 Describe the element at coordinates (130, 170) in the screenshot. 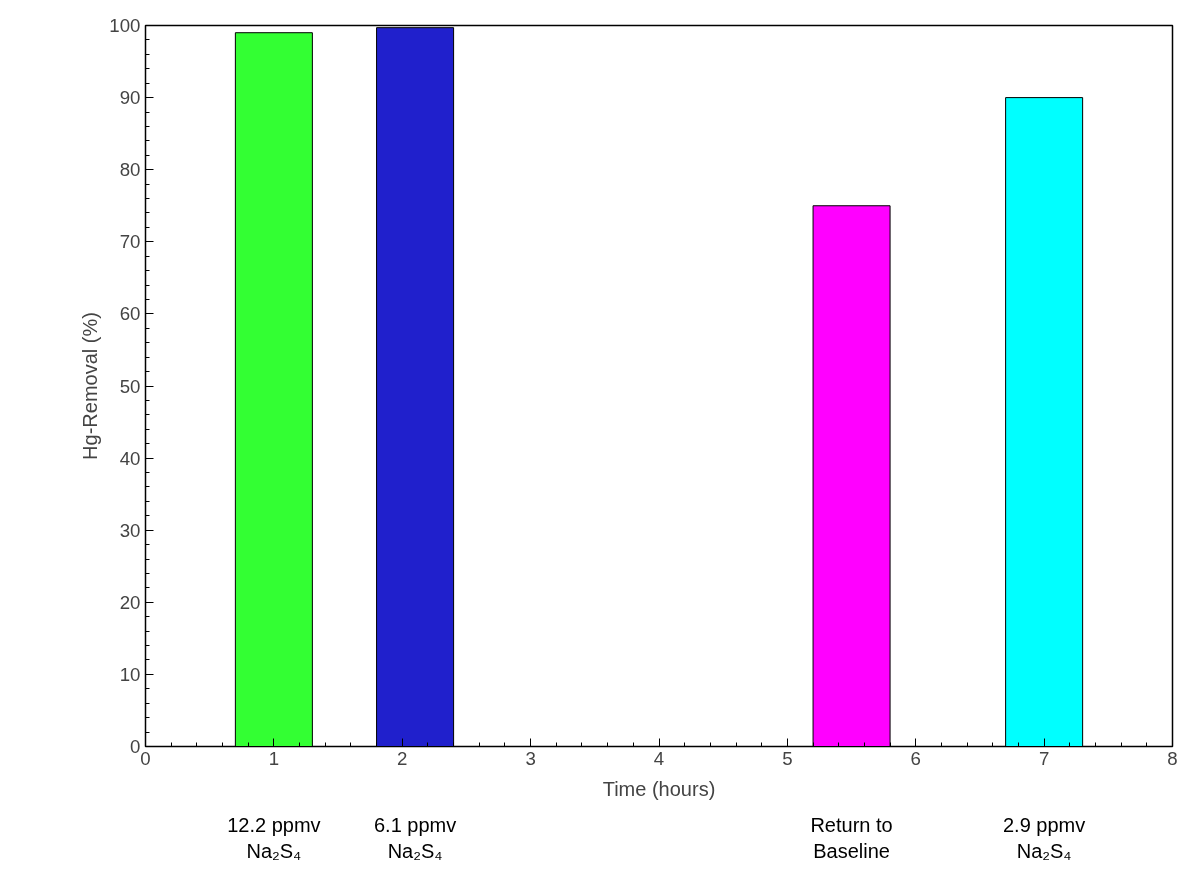

I see `y-tick-label: 80` at that location.